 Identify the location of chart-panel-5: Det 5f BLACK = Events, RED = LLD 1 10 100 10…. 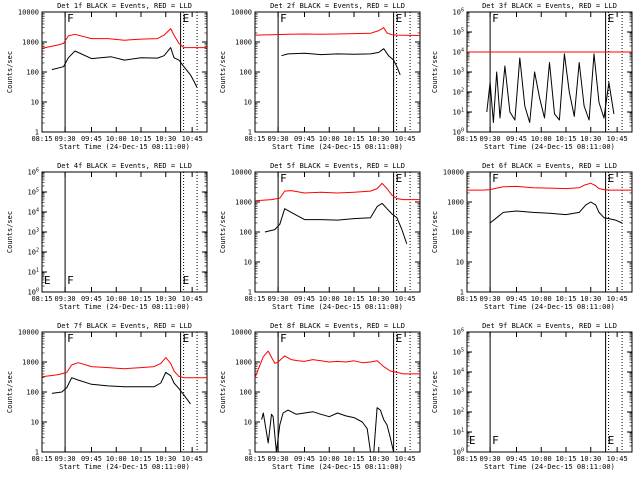
(320, 236).